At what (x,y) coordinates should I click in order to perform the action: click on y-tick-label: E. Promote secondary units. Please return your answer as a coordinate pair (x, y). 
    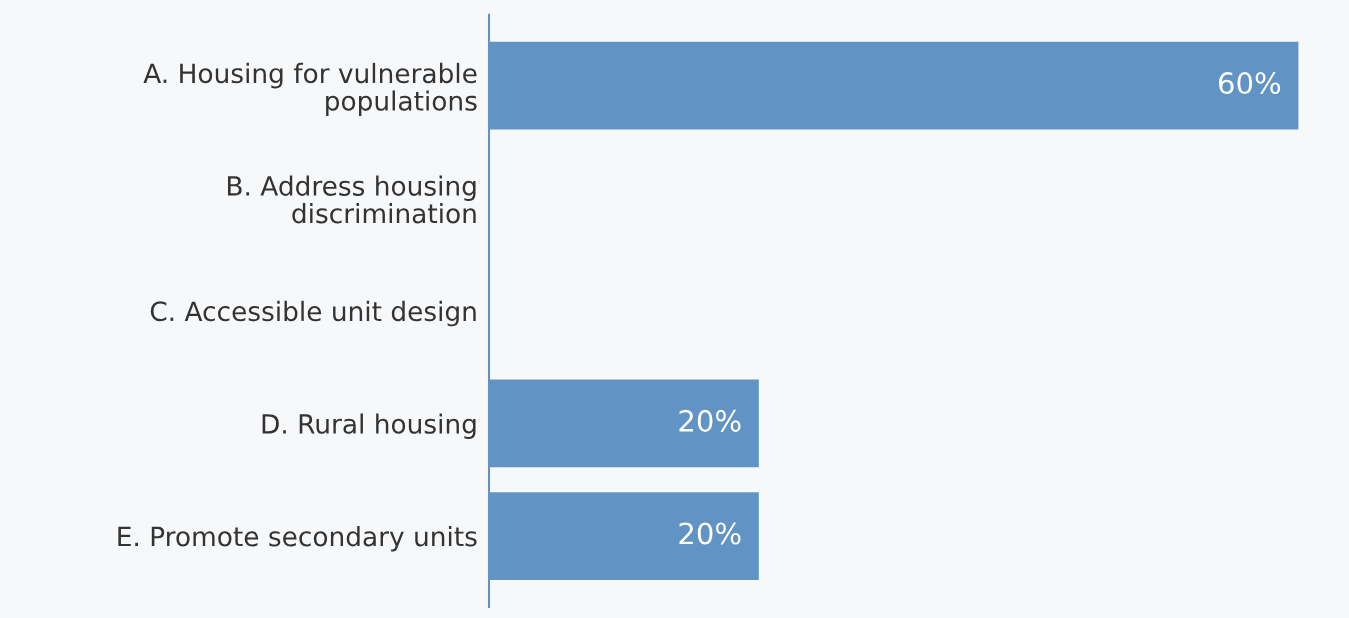
    Looking at the image, I should click on (297, 539).